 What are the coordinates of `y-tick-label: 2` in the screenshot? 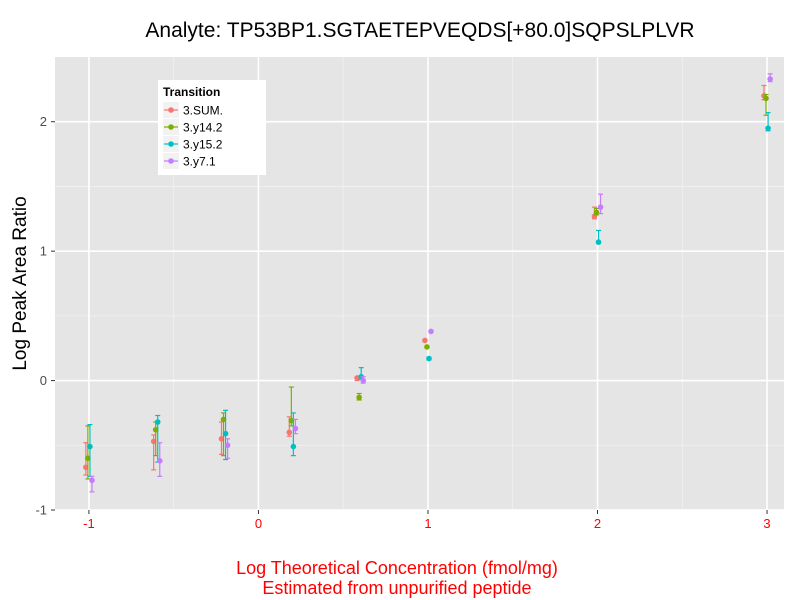 It's located at (43, 121).